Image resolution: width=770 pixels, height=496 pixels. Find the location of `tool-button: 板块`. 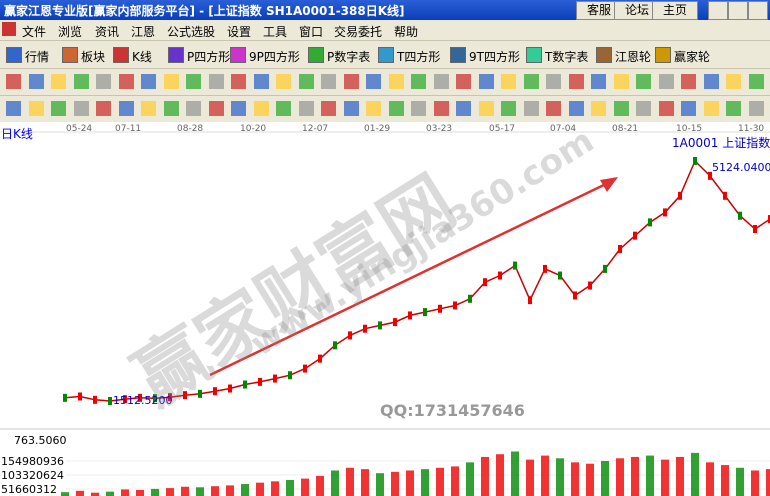

tool-button: 板块 is located at coordinates (93, 57).